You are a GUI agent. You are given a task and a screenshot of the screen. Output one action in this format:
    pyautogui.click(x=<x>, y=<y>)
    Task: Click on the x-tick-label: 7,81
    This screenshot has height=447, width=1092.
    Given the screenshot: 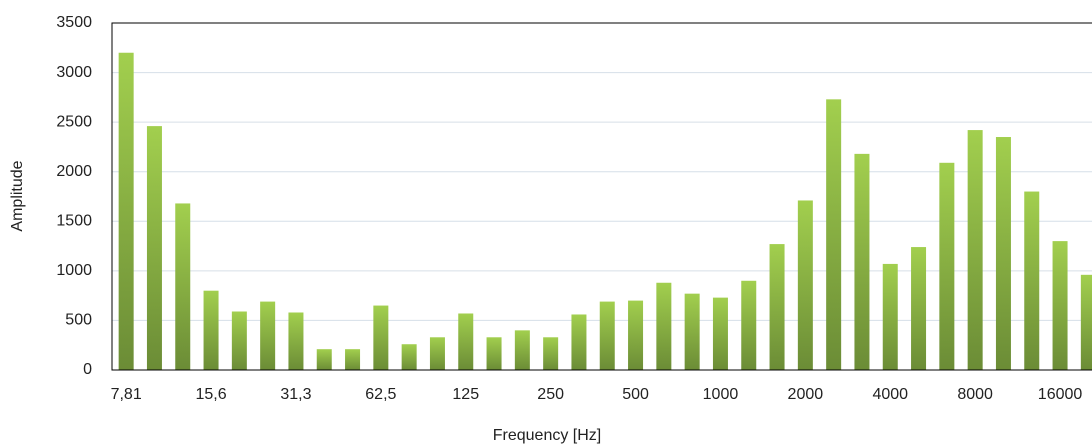 What is the action you would take?
    pyautogui.click(x=126, y=394)
    